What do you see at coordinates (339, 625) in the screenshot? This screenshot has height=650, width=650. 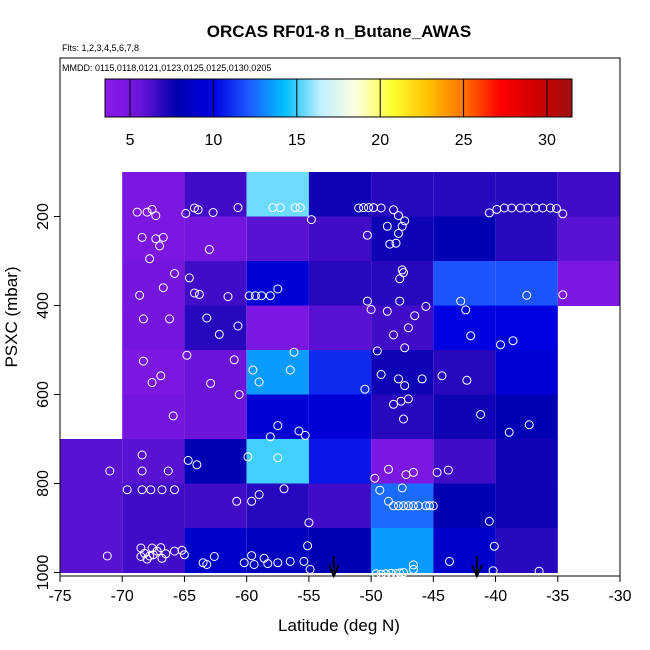 I see `x-axis-label: Latitude (deg N)` at bounding box center [339, 625].